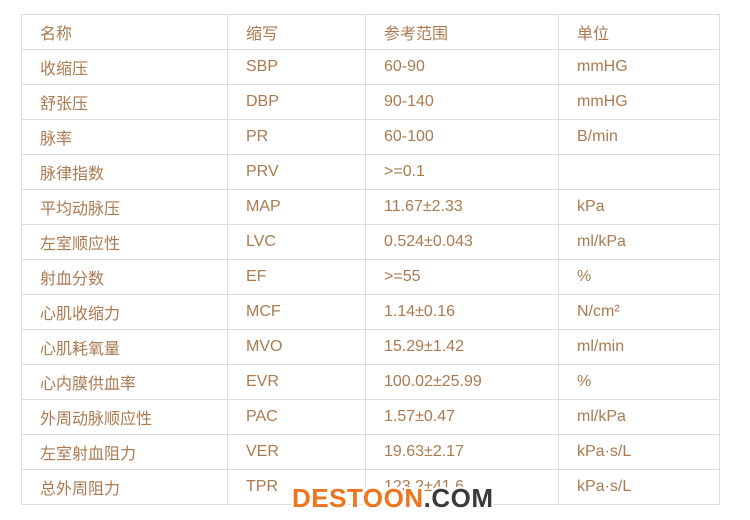  Describe the element at coordinates (462, 452) in the screenshot. I see `cell-reference-range: 19.63±2.17` at that location.